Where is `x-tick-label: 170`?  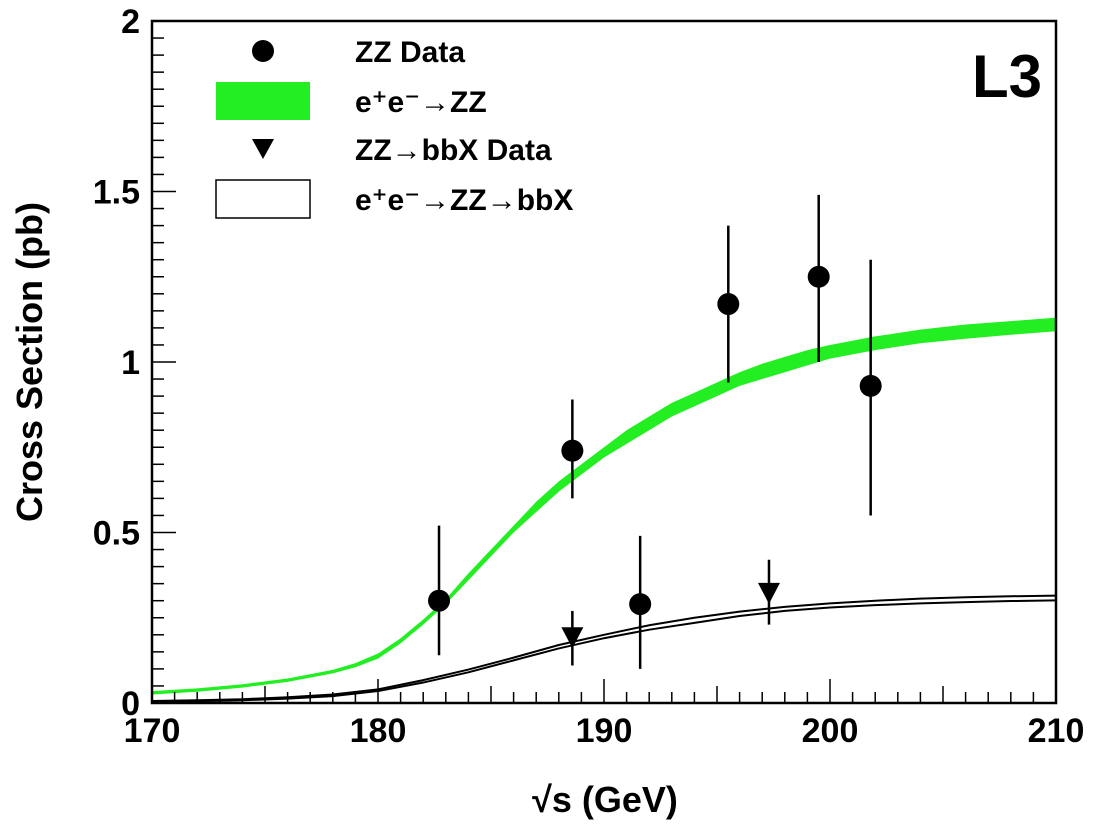 x-tick-label: 170 is located at coordinates (152, 731).